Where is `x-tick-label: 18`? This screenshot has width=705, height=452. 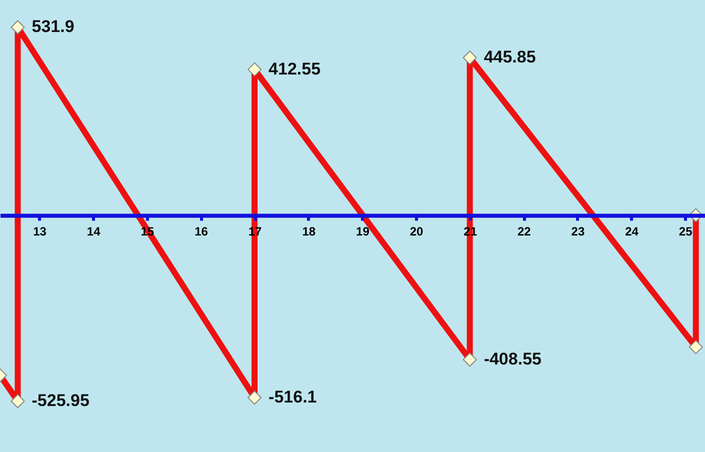 x-tick-label: 18 is located at coordinates (309, 231).